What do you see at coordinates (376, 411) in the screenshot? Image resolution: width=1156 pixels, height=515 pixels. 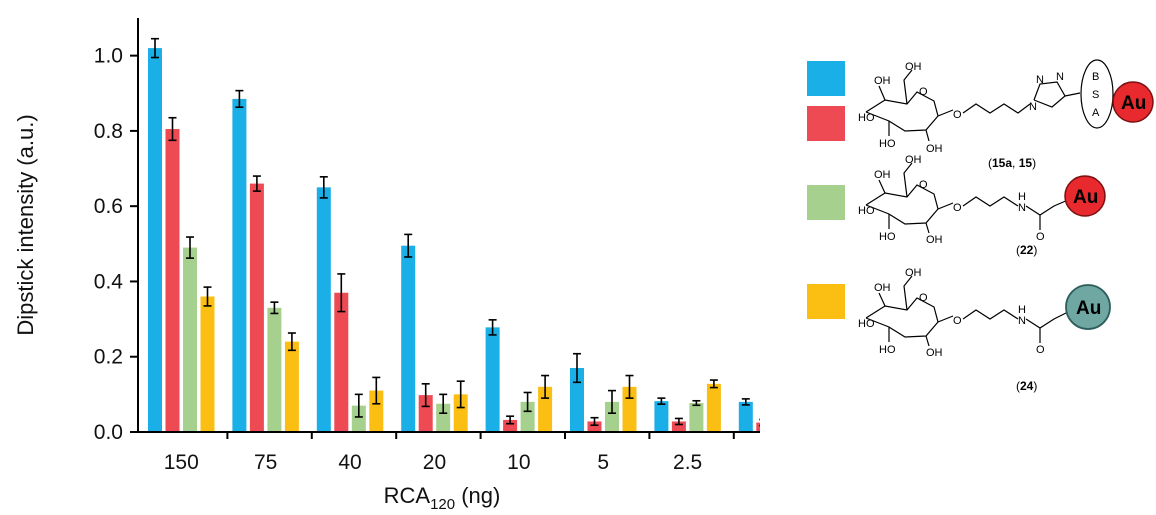 I see `bar-s3-c2` at bounding box center [376, 411].